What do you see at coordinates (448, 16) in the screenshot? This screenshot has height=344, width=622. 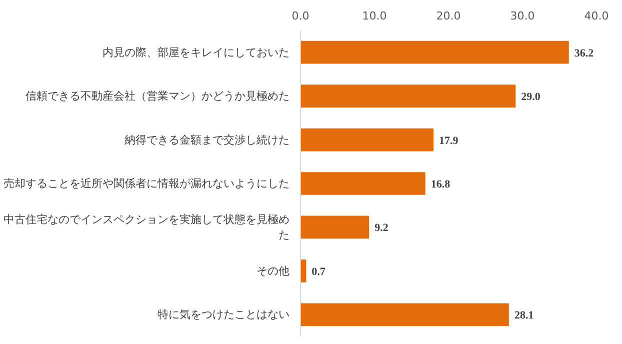 I see `x-tick-label: 20.0` at bounding box center [448, 16].